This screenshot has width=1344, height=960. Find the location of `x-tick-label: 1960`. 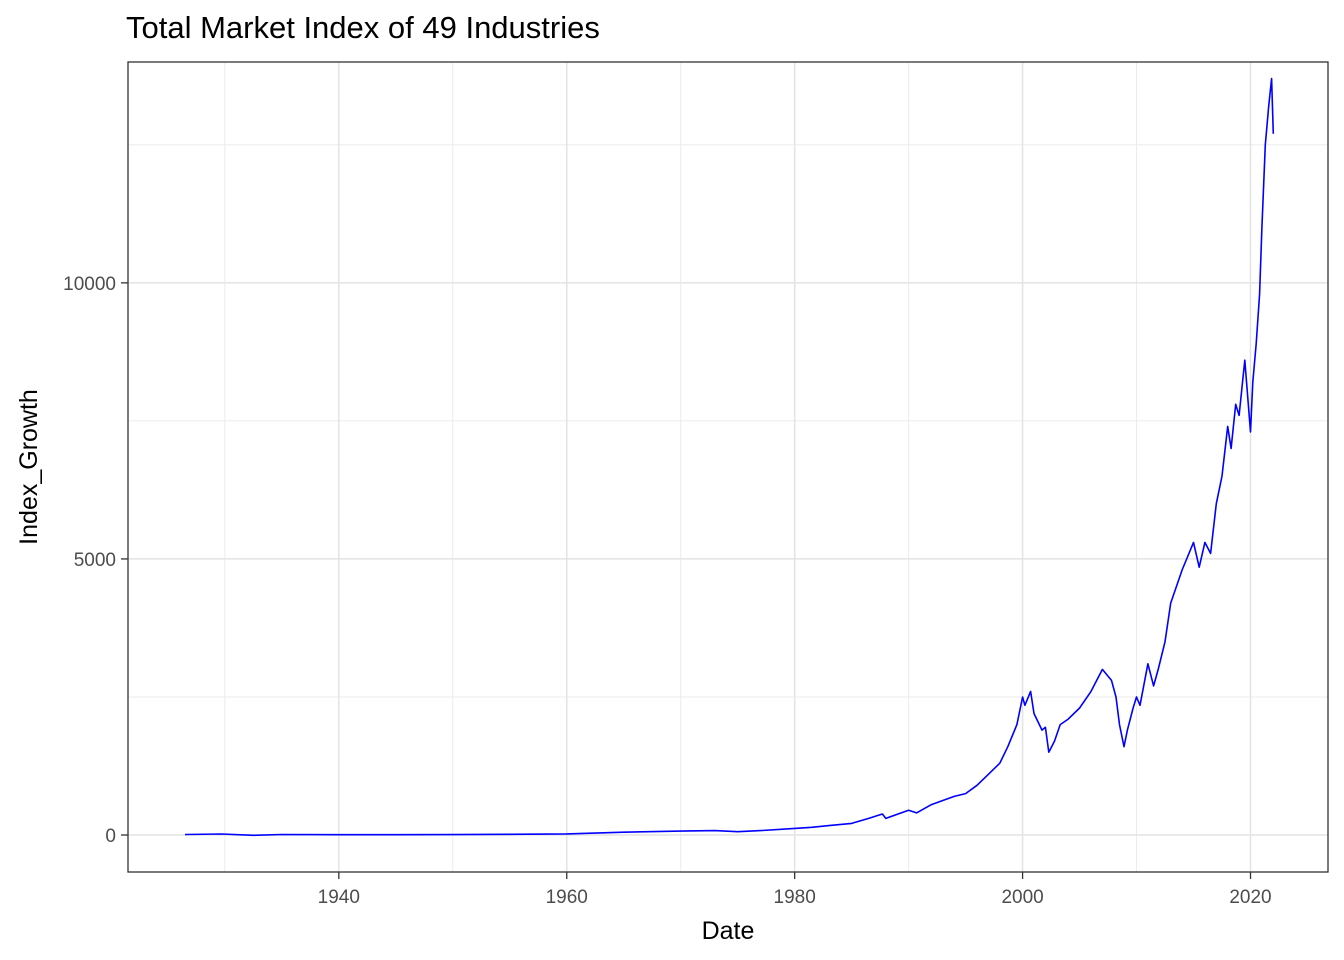

x-tick-label: 1960 is located at coordinates (567, 897).